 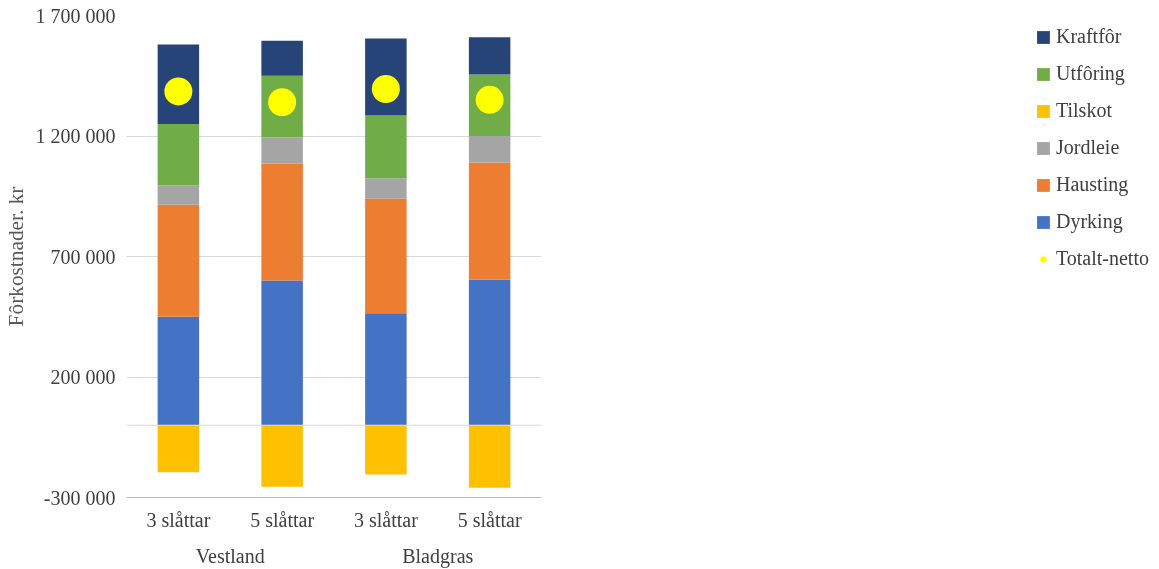 What do you see at coordinates (438, 556) in the screenshot?
I see `text: Bladgras` at bounding box center [438, 556].